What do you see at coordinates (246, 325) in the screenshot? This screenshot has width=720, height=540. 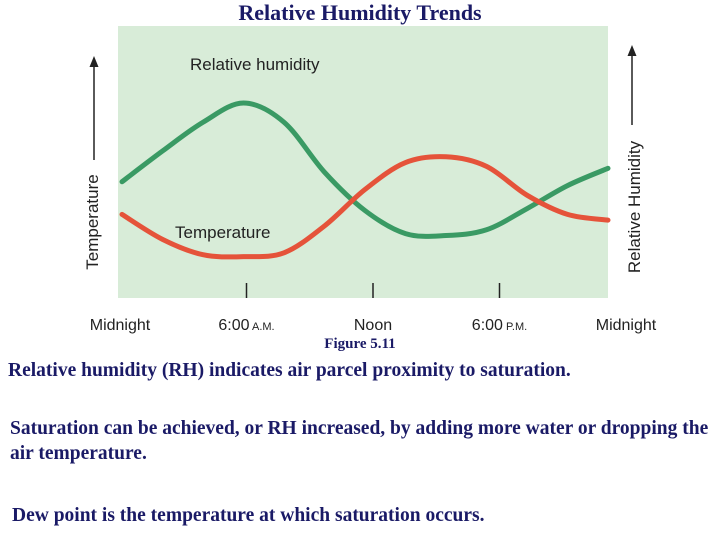 I see `x-tick-label: 6:00 A.M.` at bounding box center [246, 325].